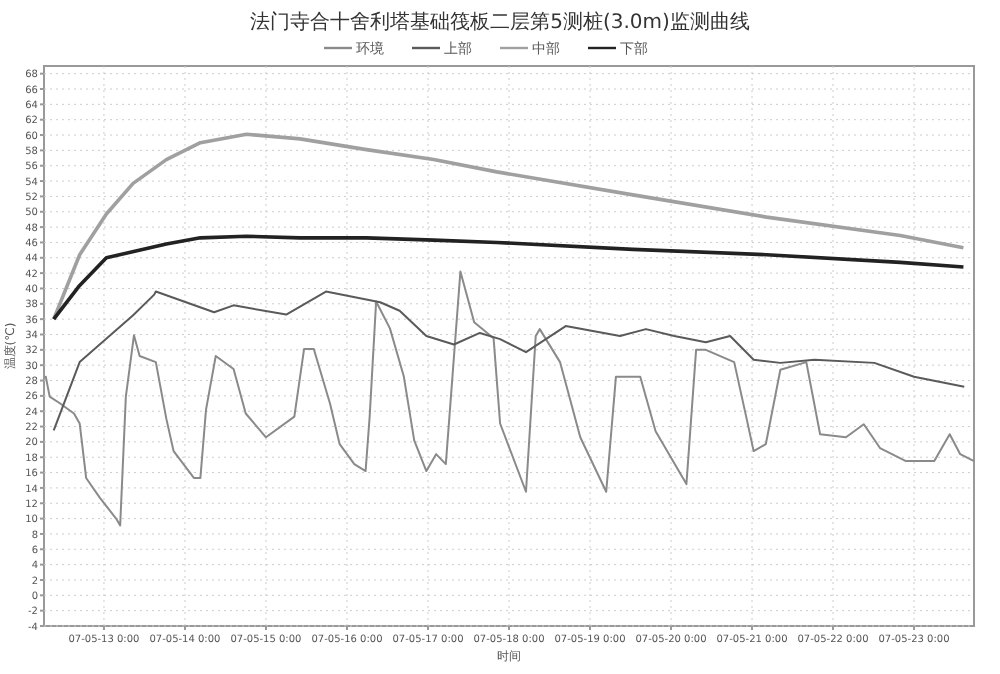  I want to click on chart-title: 法门寺合十舍利塔基础筏板二层第5测桩(3.0m)监测曲线, so click(500, 22).